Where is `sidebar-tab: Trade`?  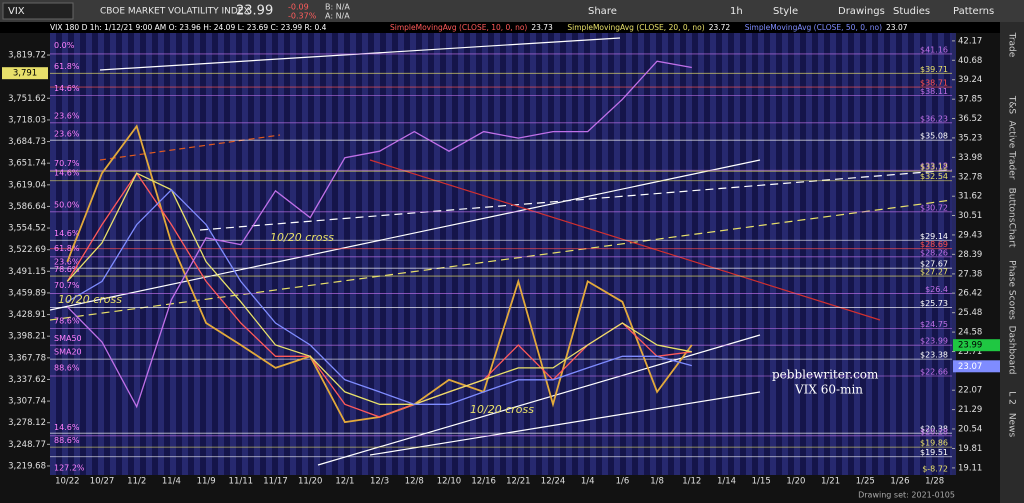 sidebar-tab: Trade is located at coordinates (1012, 45).